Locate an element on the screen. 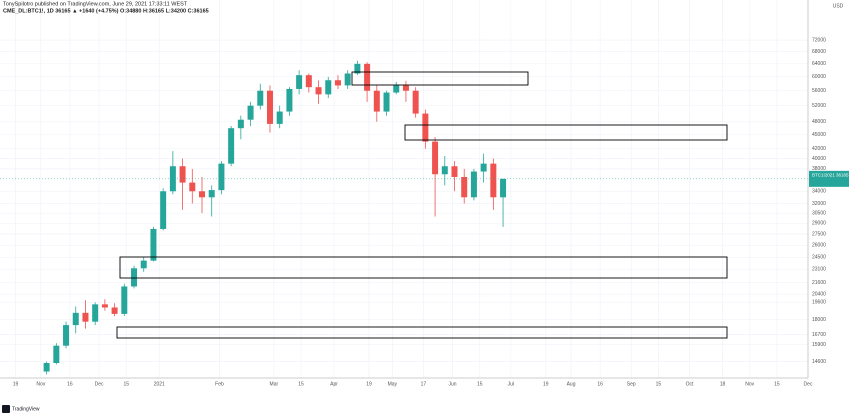 The width and height of the screenshot is (860, 418). price-tag-value: 36165 is located at coordinates (842, 175).